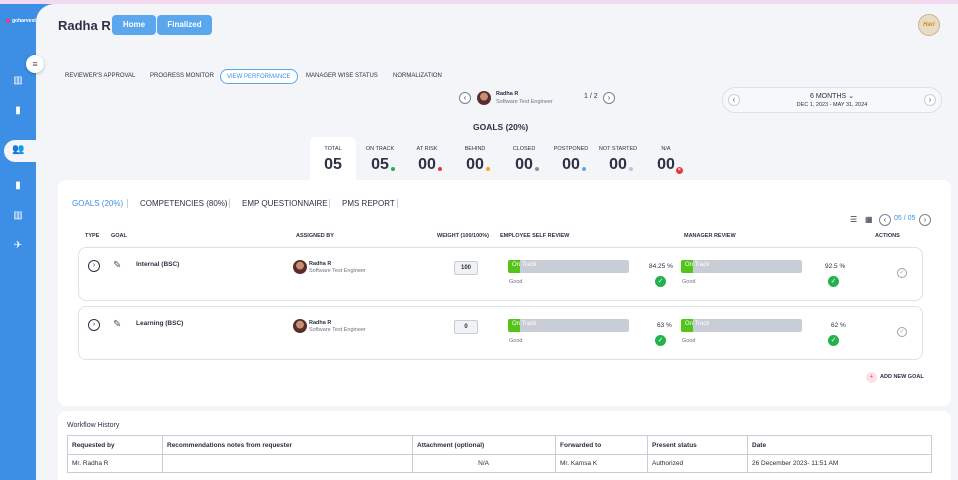  I want to click on stat-postponed: POSTPONED 00, so click(571, 159).